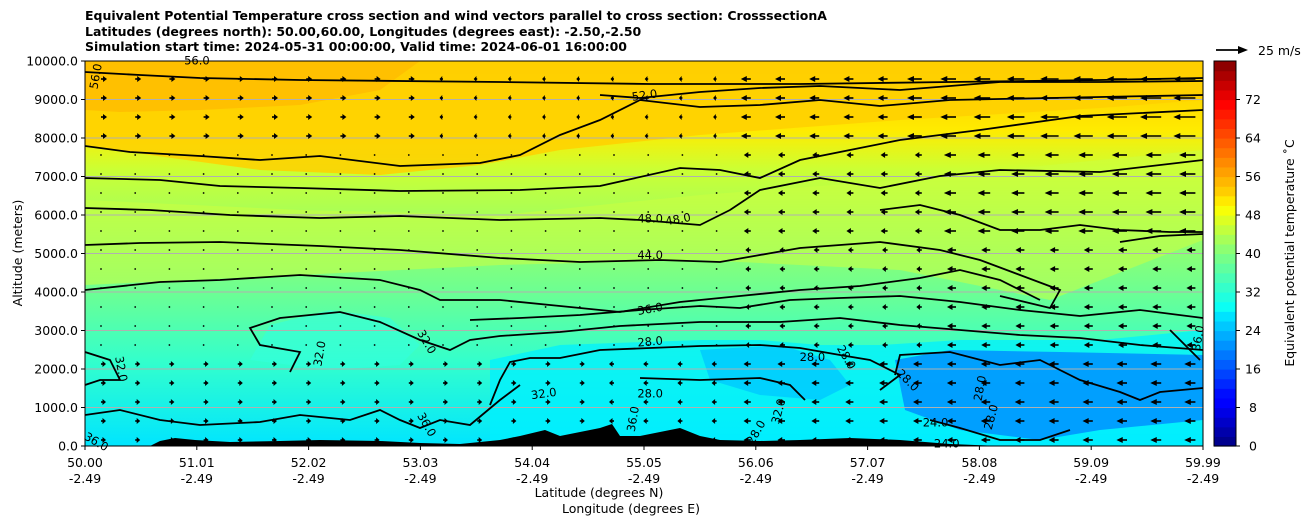 The image size is (1308, 526). What do you see at coordinates (980, 388) in the screenshot?
I see `contour-label: 28.0` at bounding box center [980, 388].